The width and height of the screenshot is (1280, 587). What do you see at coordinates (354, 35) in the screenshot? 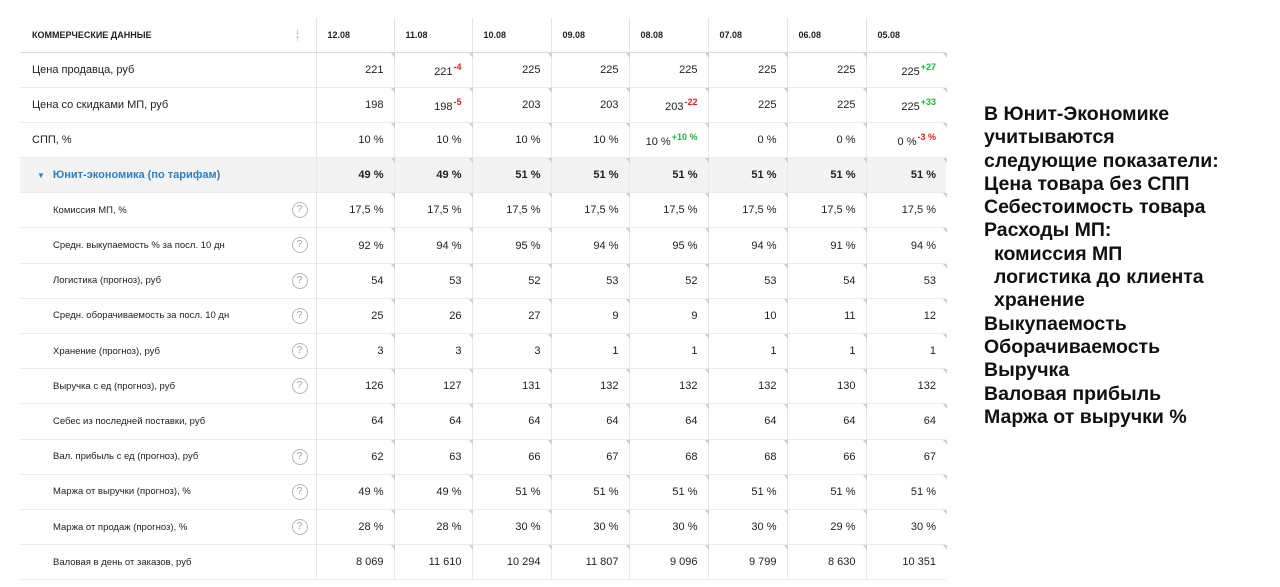
I see `header-date-12-08: 12.08` at bounding box center [354, 35].